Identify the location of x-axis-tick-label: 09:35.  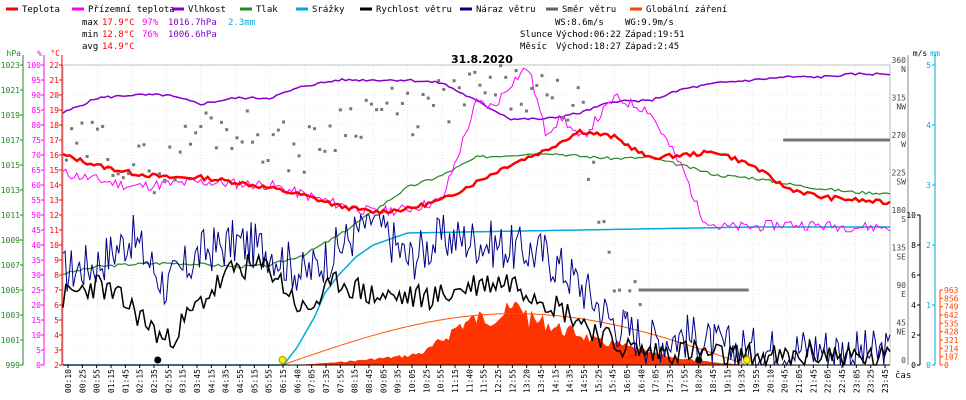
(398, 381).